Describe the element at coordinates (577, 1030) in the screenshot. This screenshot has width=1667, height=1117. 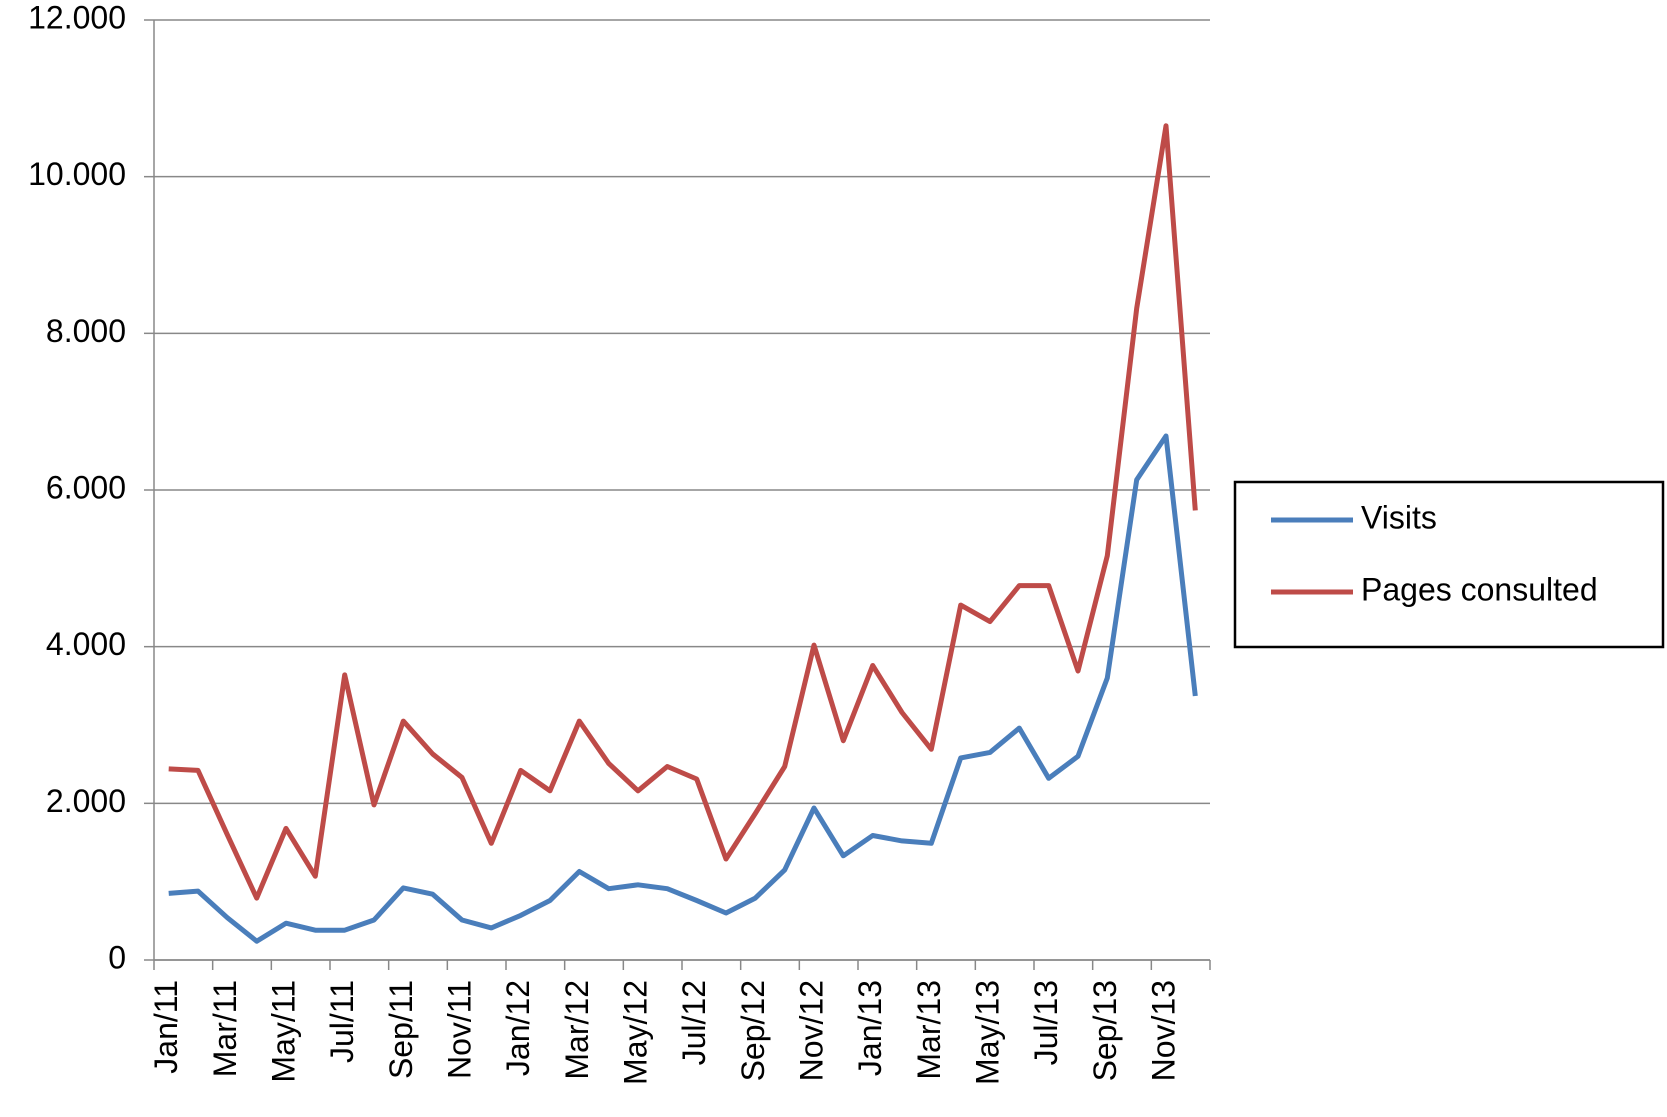
I see `x-tick-label: Mar/12` at that location.